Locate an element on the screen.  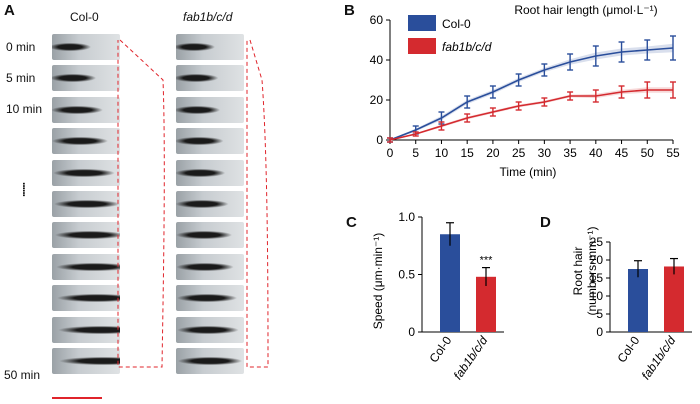
series-band-col0 is located at coordinates (531, 92).